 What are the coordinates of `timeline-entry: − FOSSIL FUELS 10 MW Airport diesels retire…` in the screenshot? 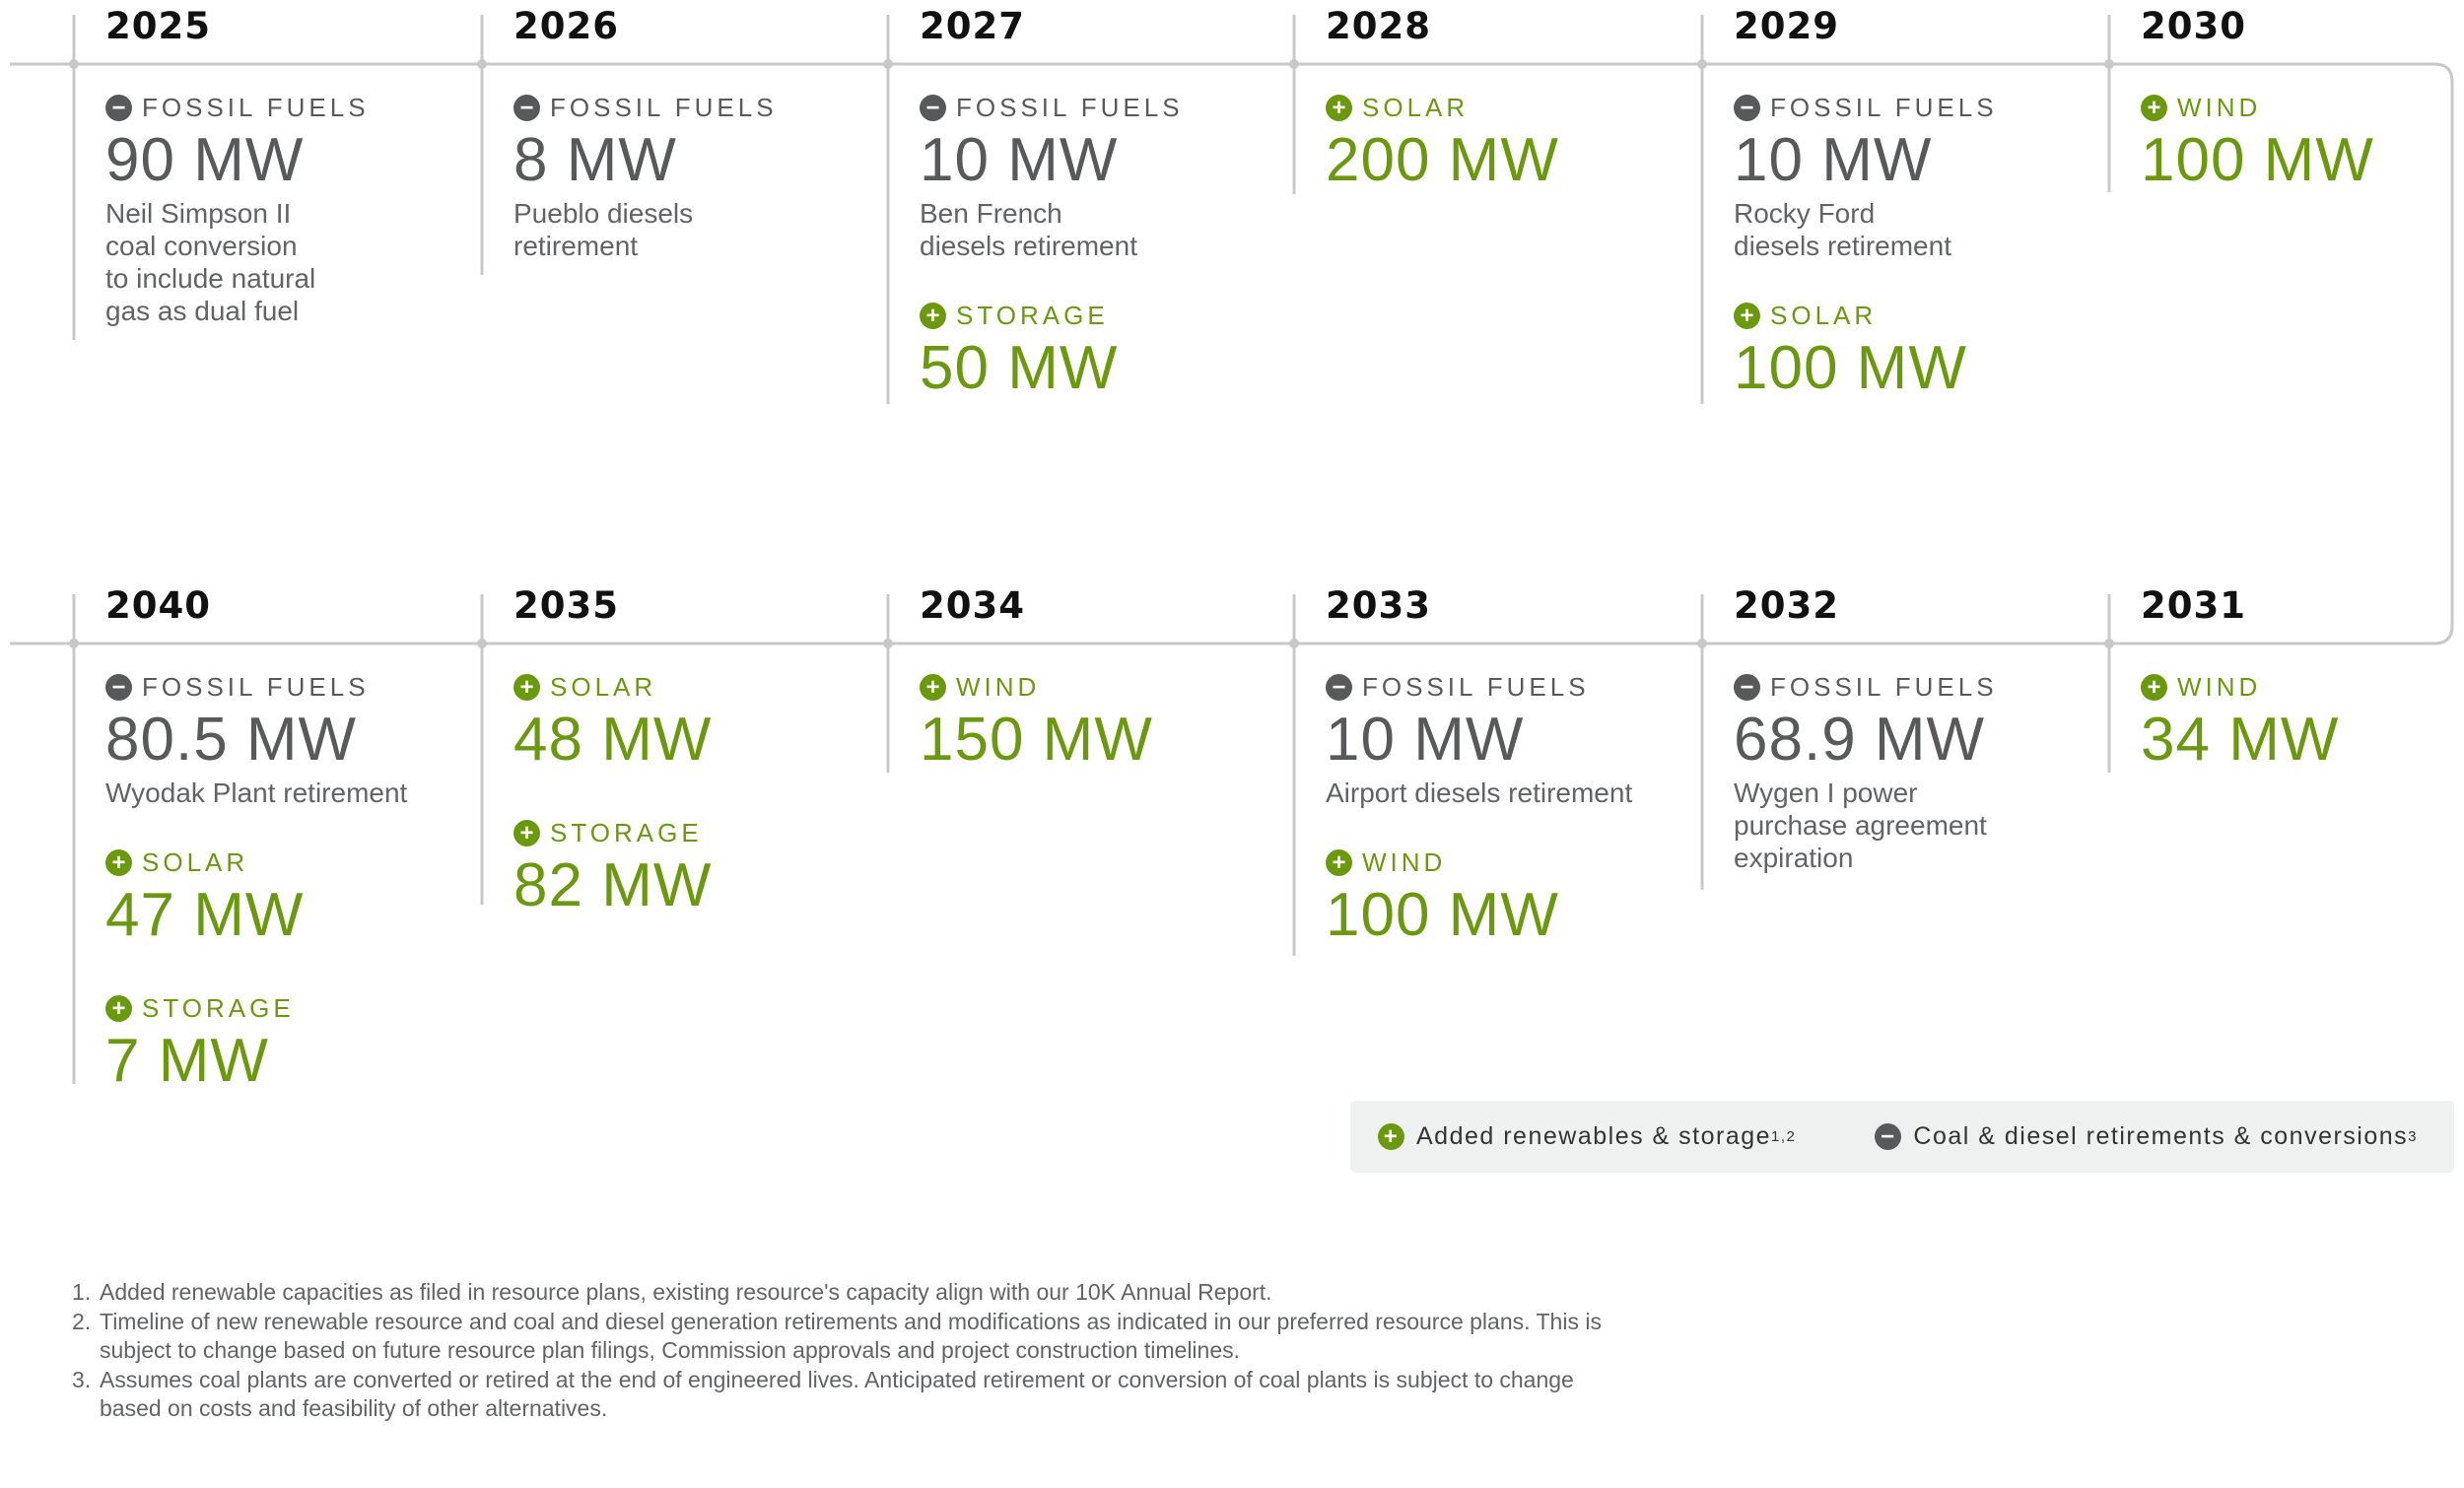 It's located at (1518, 740).